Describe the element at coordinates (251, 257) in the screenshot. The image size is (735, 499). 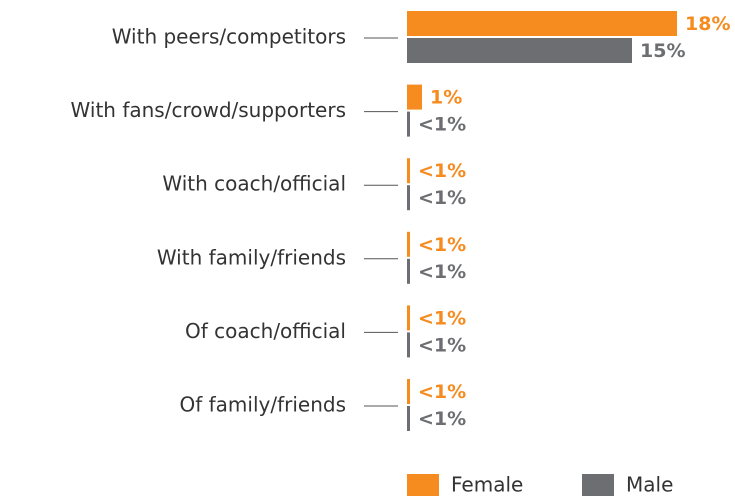
I see `category-label: With family/friends` at that location.